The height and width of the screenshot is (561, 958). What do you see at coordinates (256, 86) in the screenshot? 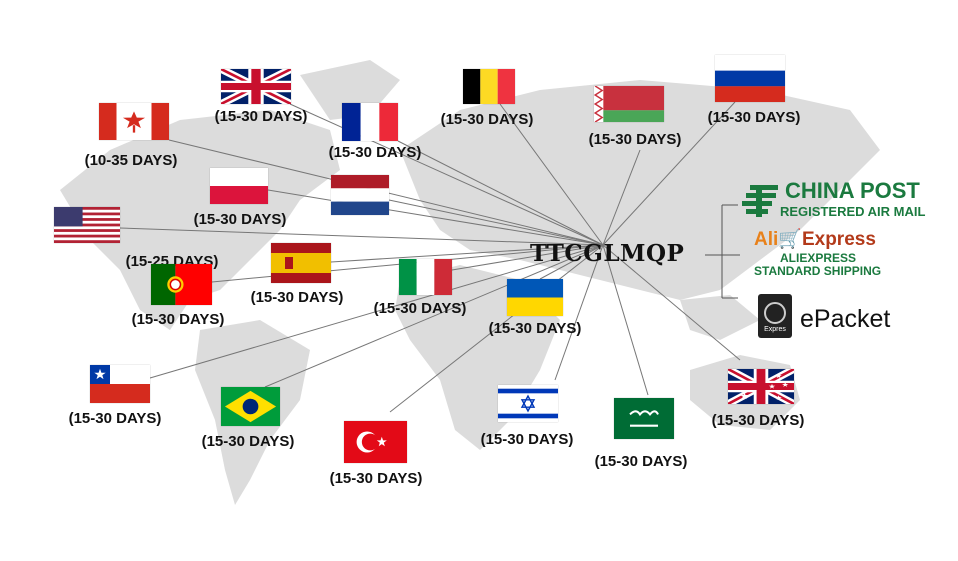
I see `uk-flag-icon` at bounding box center [256, 86].